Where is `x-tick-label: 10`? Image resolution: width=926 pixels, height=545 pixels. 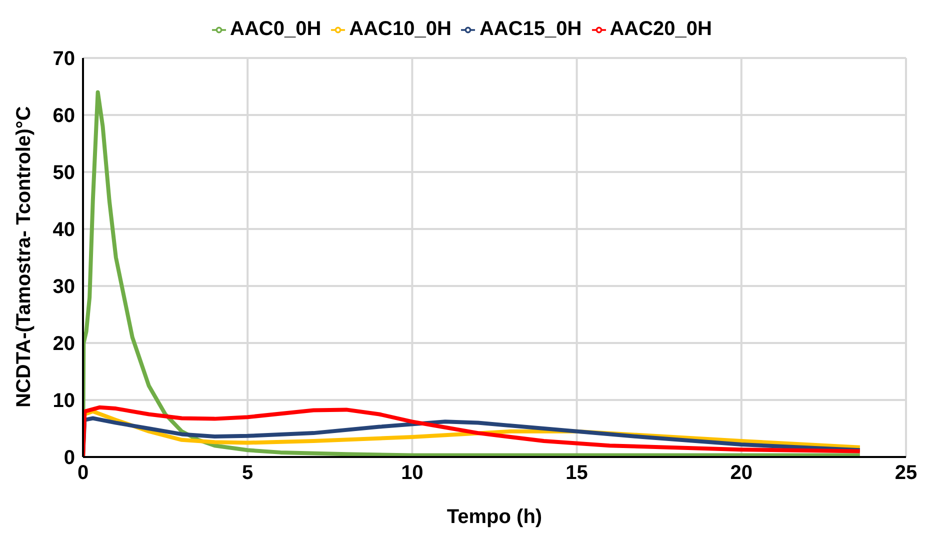 x-tick-label: 10 is located at coordinates (412, 473).